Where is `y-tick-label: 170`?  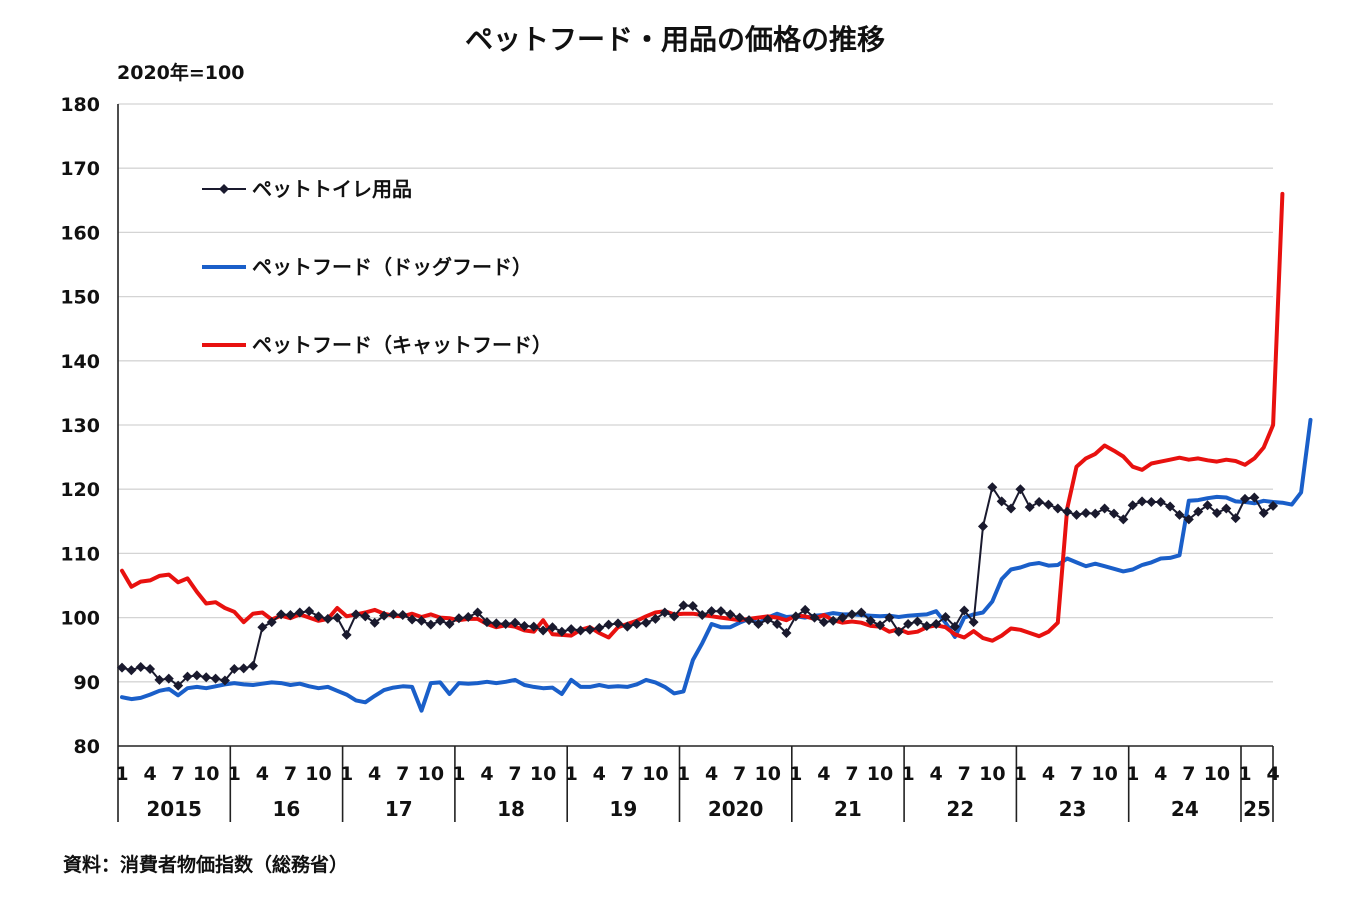 y-tick-label: 170 is located at coordinates (80, 169).